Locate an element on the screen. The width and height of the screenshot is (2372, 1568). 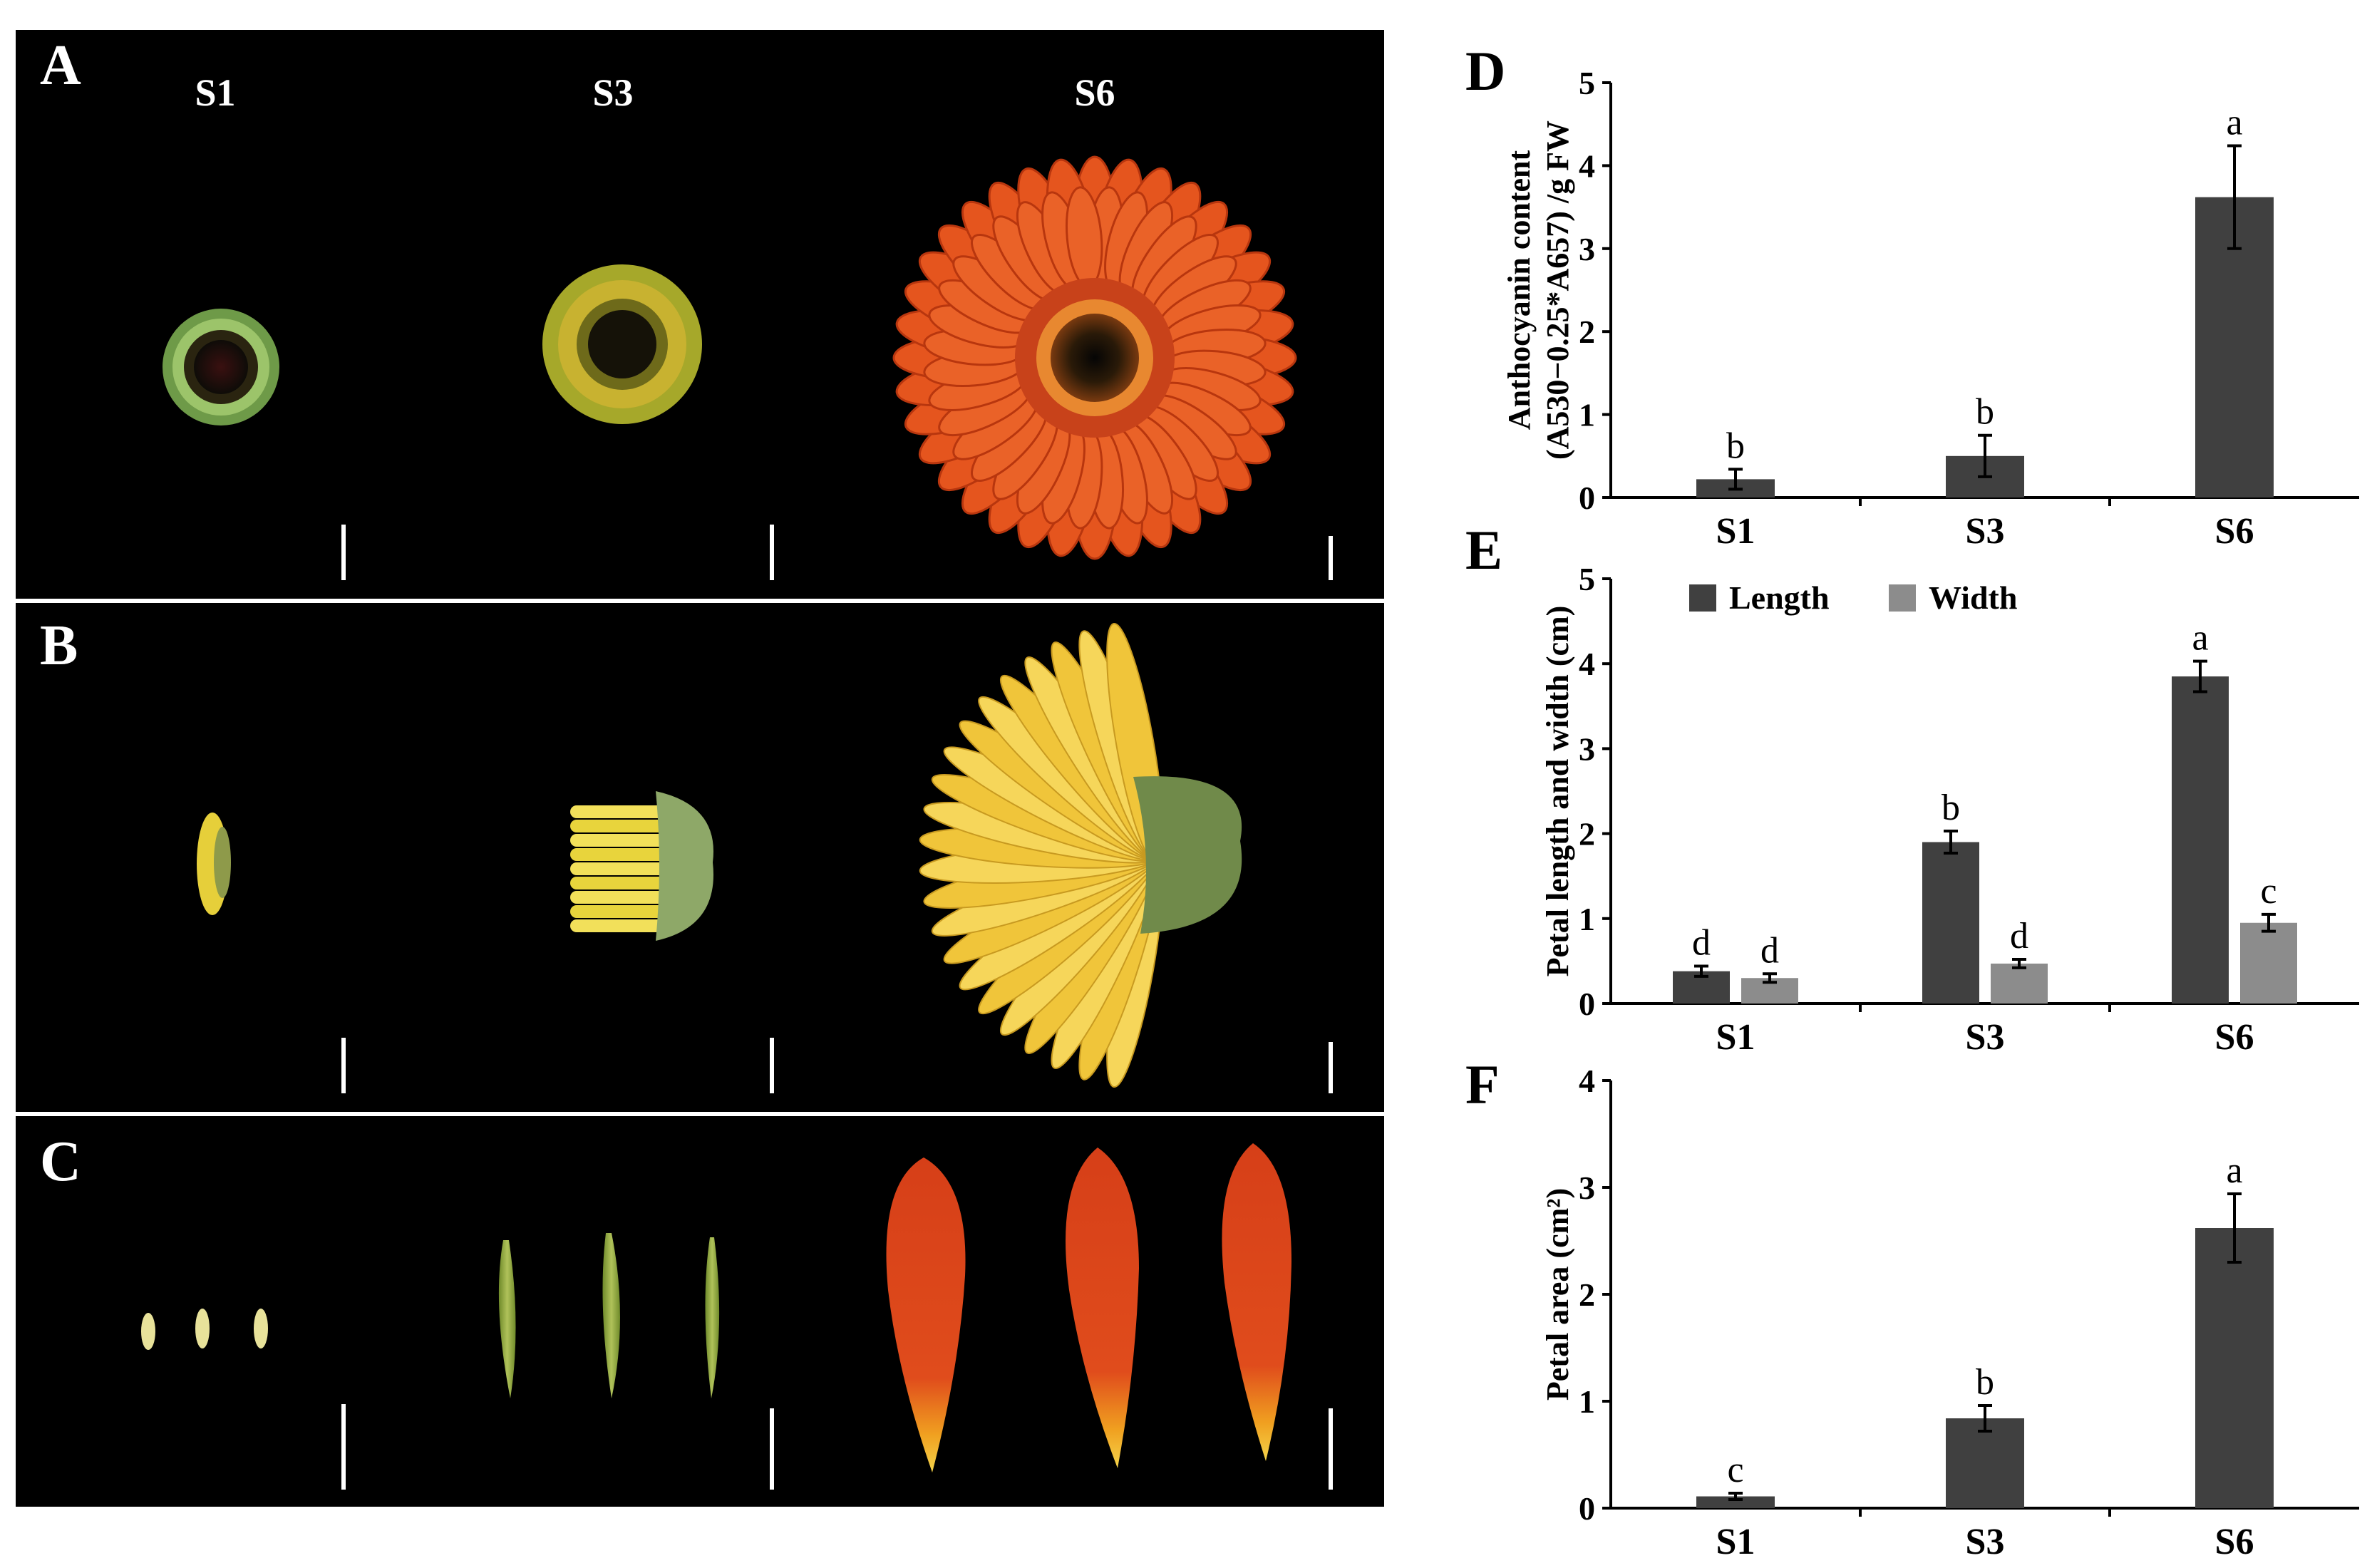
panel-c-background is located at coordinates (700, 1312).